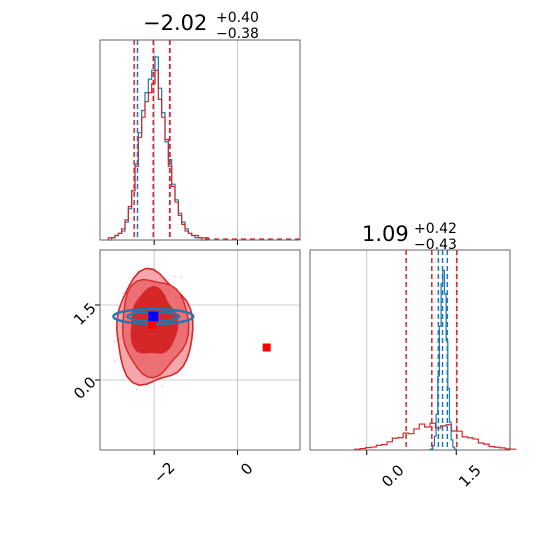 The height and width of the screenshot is (550, 550). I want to click on p1-histogram-red, so click(158, 154).